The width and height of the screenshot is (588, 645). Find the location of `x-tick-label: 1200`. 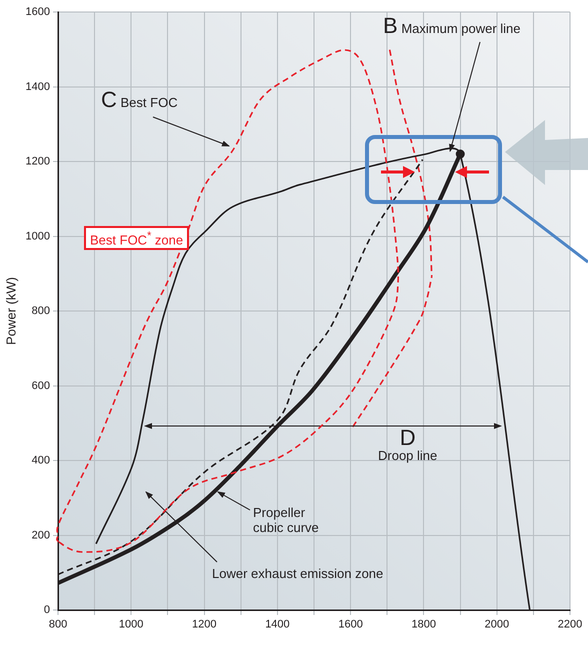

x-tick-label: 1200 is located at coordinates (204, 624).